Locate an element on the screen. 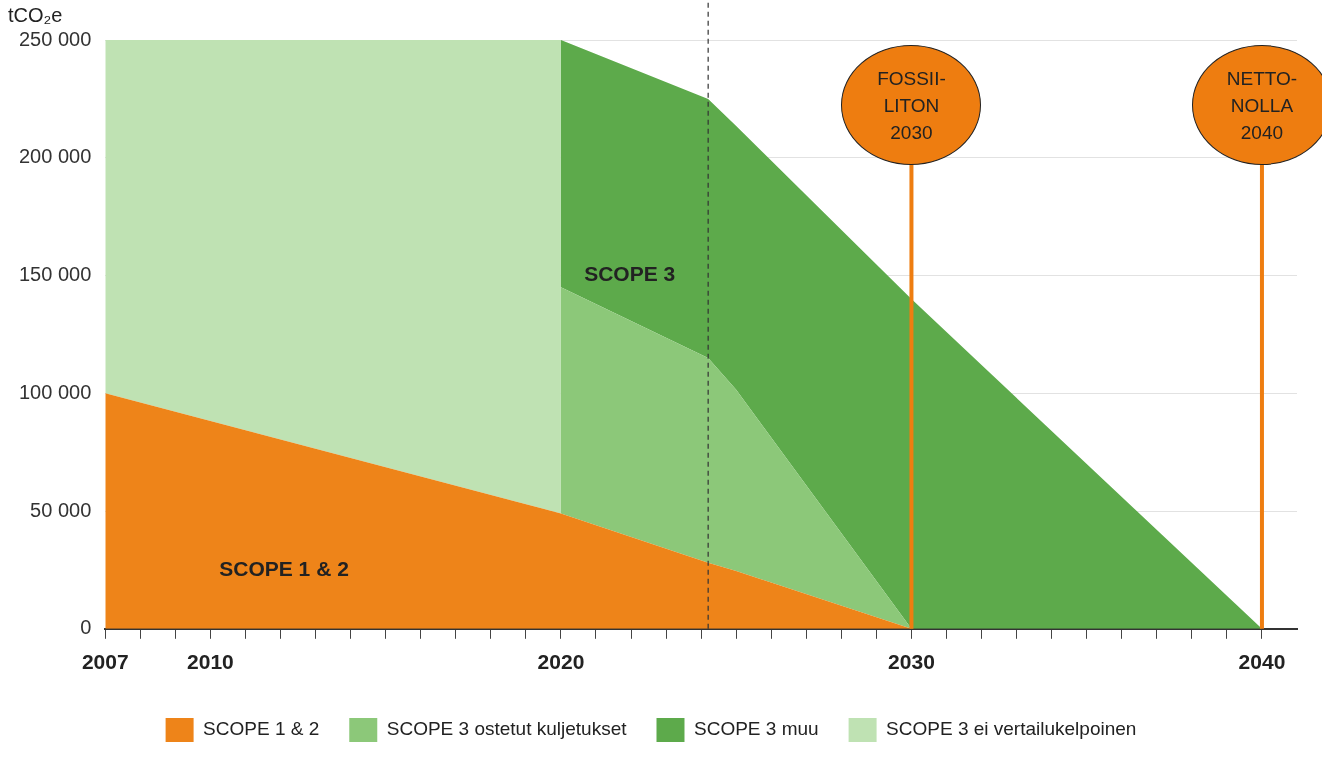  annotation: SCOPE 3 is located at coordinates (630, 274).